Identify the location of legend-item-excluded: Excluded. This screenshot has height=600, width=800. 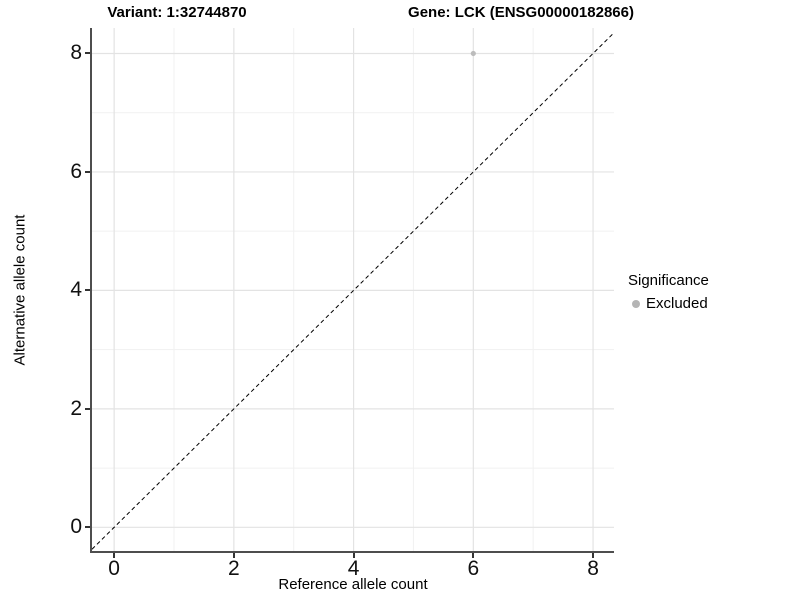
(668, 303).